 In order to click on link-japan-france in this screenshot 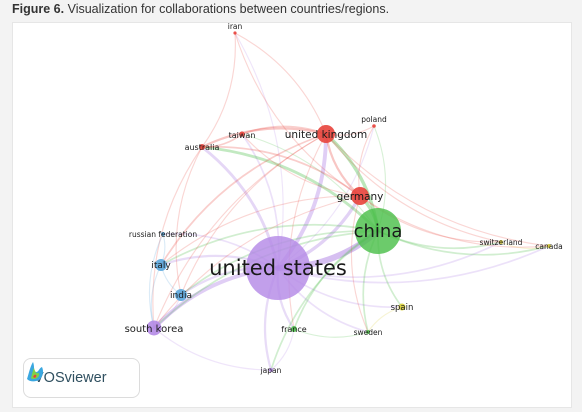, I will do `click(282, 349)`.